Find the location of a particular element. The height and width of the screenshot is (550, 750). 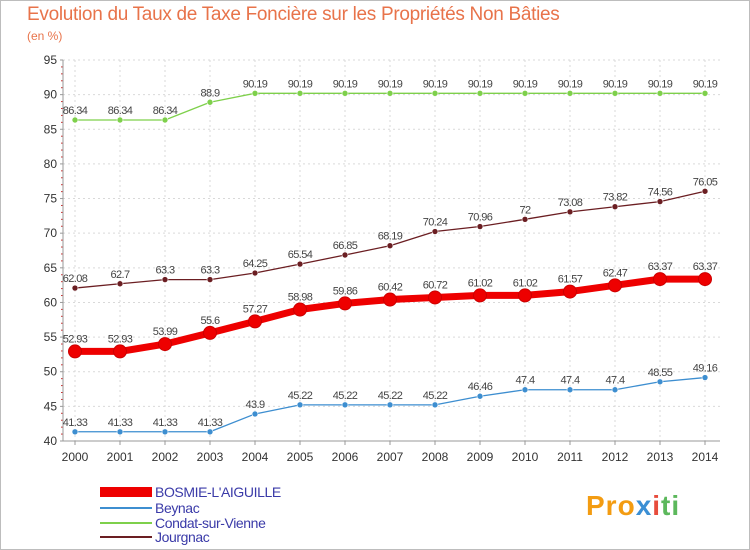

y-tick-label: 70 is located at coordinates (51, 233).